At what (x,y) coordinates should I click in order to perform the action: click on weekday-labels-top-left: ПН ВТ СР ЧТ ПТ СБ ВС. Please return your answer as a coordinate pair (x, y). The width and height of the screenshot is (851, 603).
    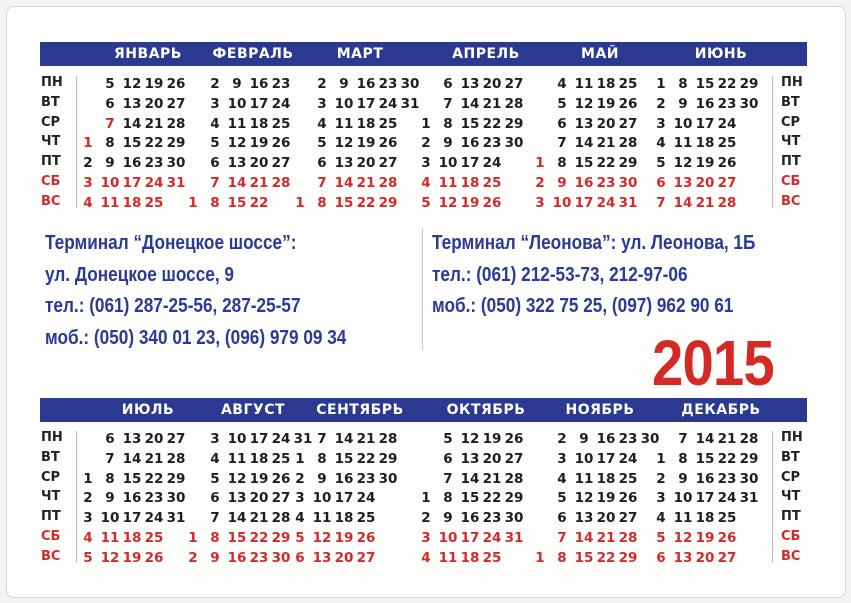
    Looking at the image, I should click on (58, 142).